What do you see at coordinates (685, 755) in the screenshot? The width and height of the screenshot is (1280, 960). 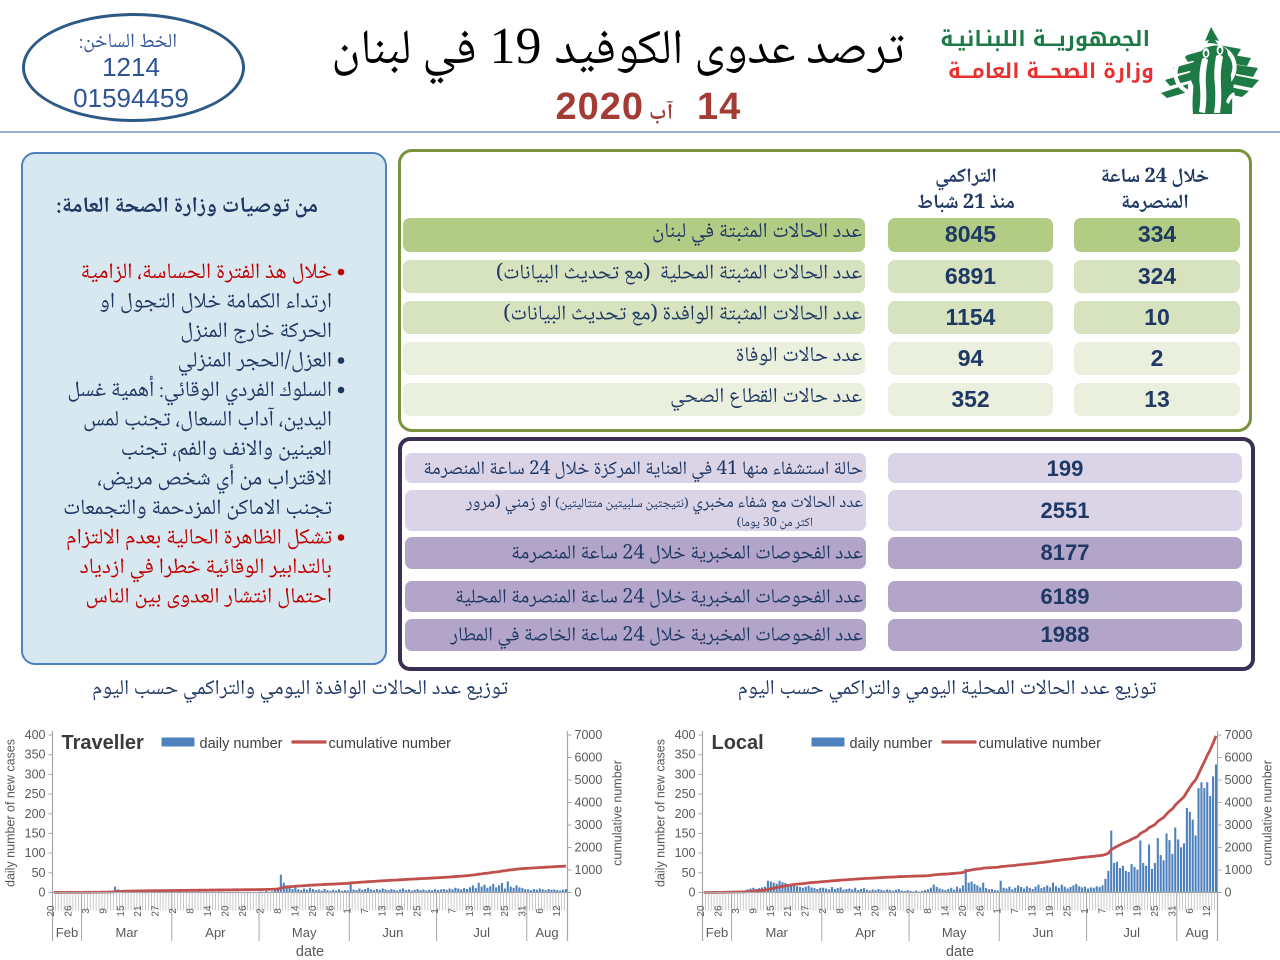 I see `svg-text: 350` at bounding box center [685, 755].